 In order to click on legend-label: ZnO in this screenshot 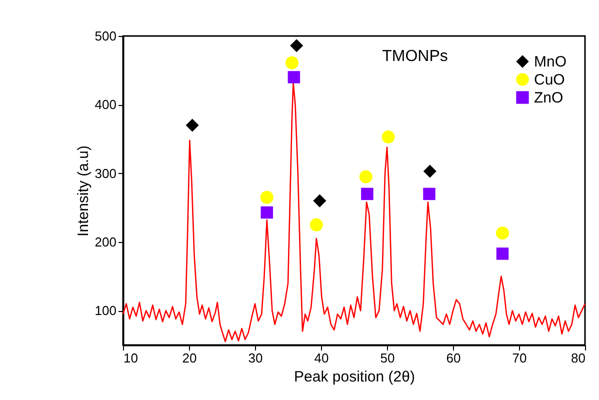, I will do `click(549, 98)`.